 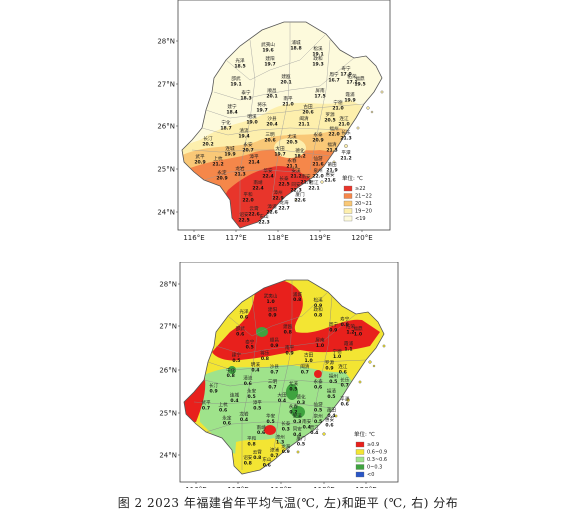 I want to click on latitude-tick-label: 25°N, so click(x=168, y=414).